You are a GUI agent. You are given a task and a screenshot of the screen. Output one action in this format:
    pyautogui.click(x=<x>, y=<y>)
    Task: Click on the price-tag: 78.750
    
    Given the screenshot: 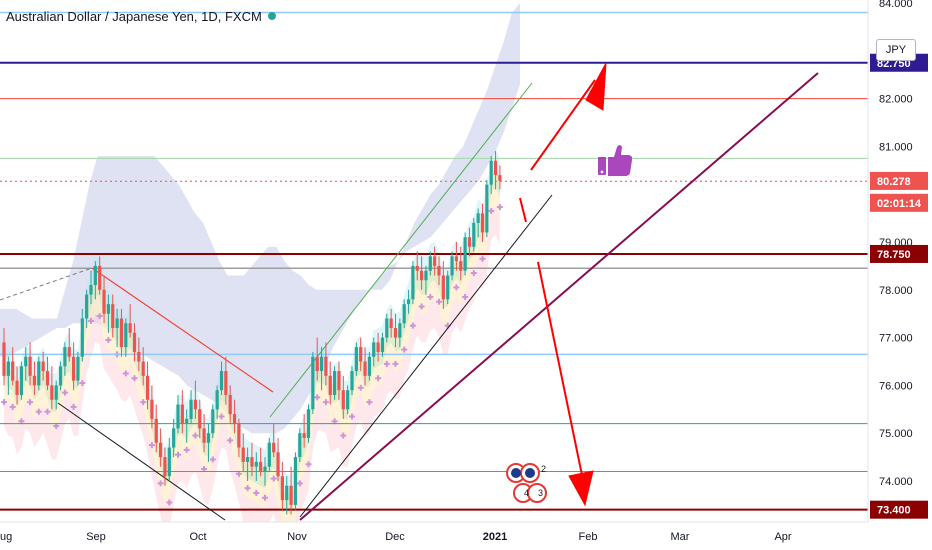 What is the action you would take?
    pyautogui.click(x=899, y=253)
    